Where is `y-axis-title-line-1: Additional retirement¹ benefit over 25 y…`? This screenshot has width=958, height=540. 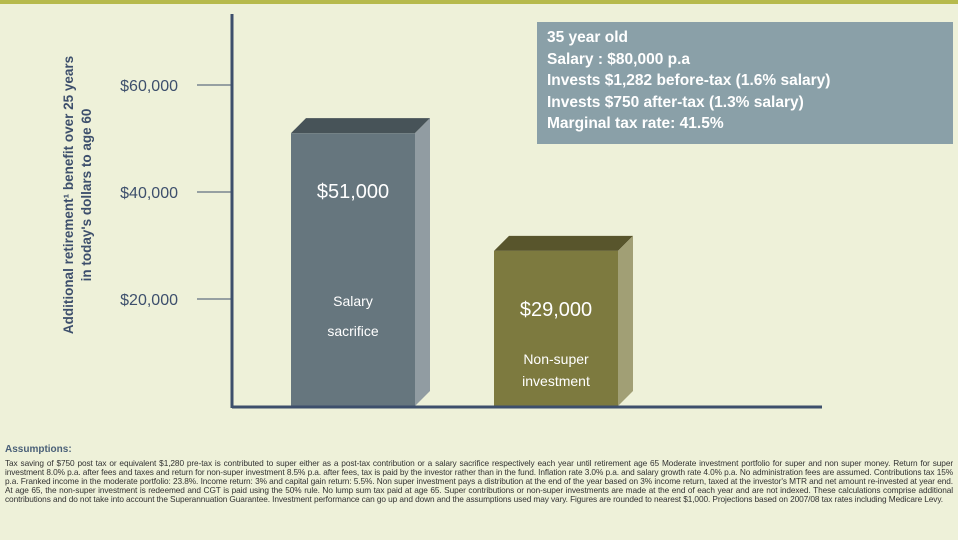
y-axis-title-line-1: Additional retirement¹ benefit over 25 y… is located at coordinates (68, 195).